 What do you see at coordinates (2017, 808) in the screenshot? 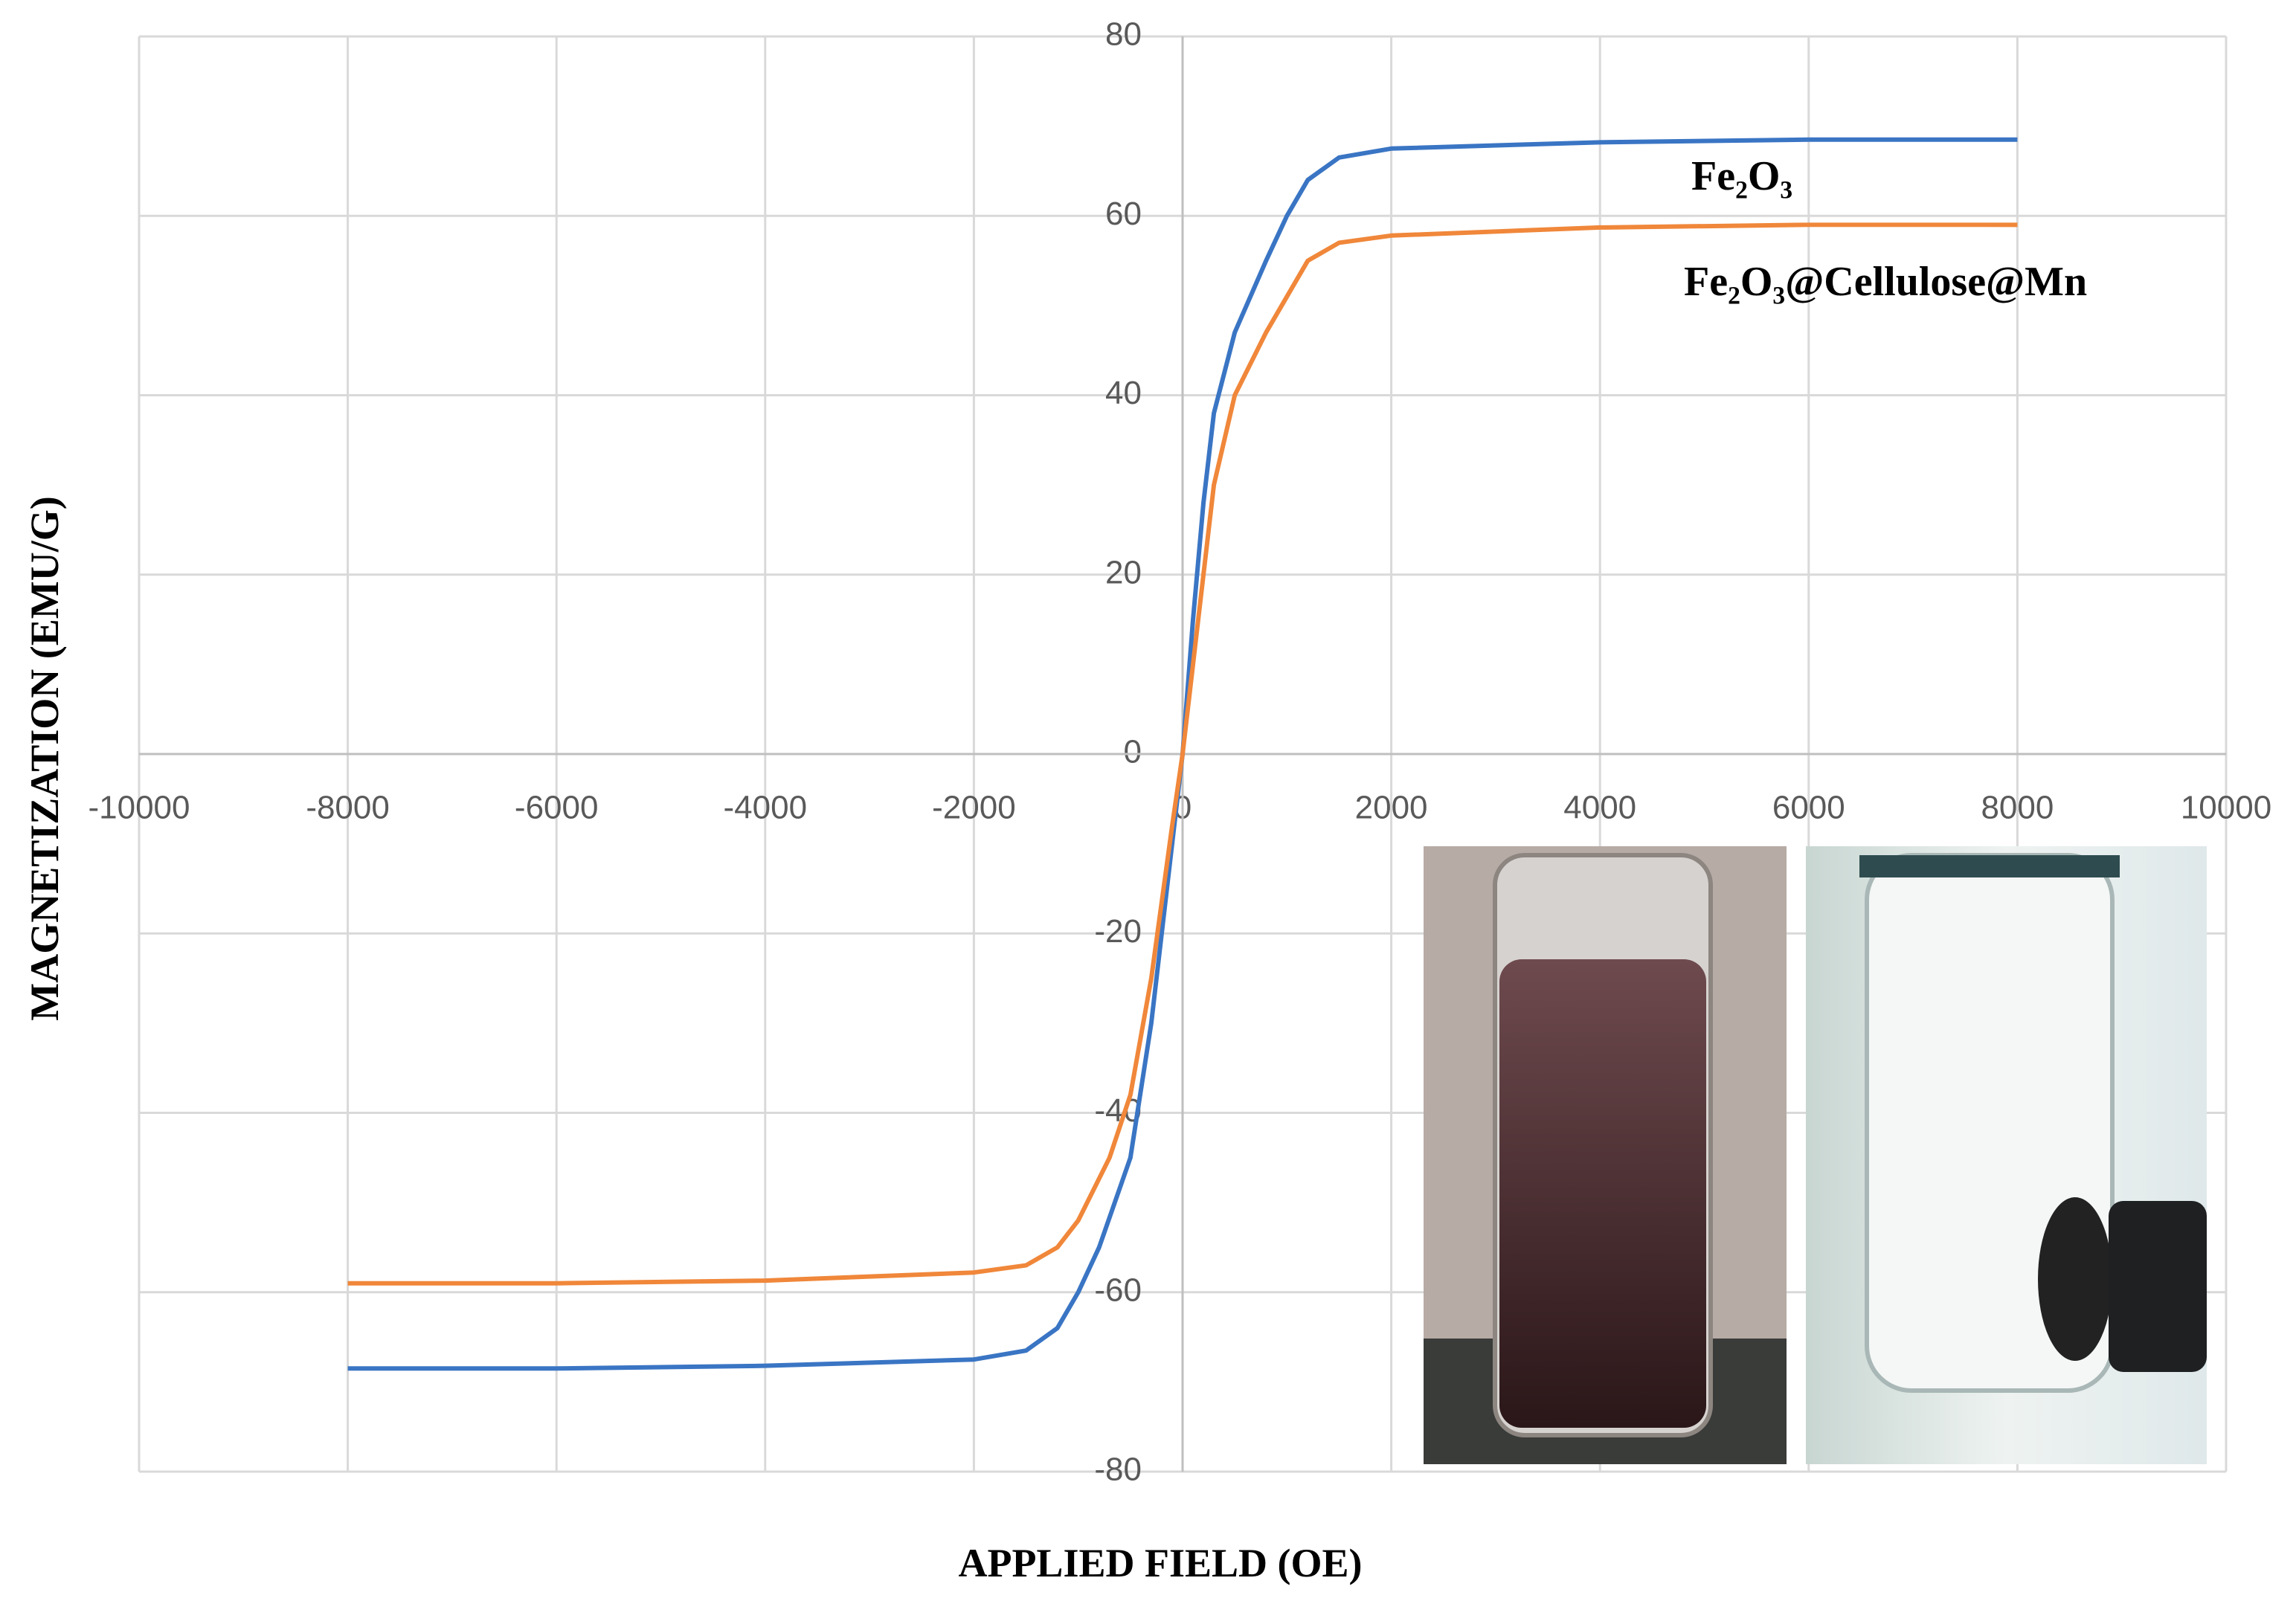
I see `x-tick-label: 8000` at bounding box center [2017, 808].